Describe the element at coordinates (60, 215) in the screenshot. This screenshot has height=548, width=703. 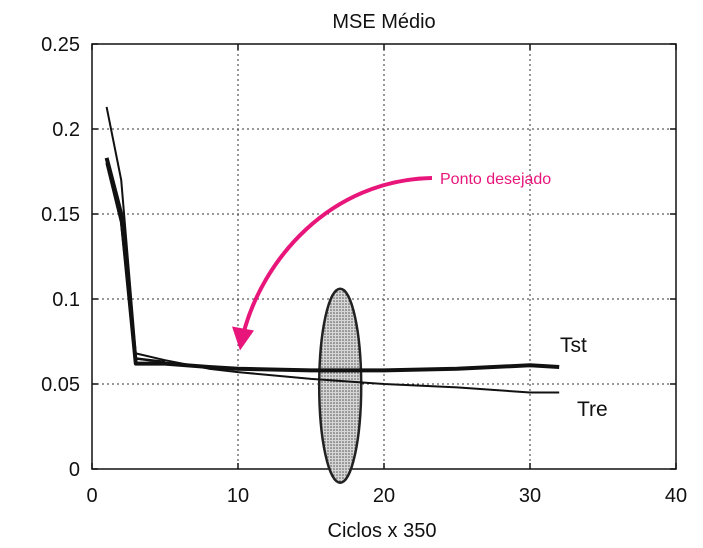
I see `y-tick-label: 0.15` at that location.